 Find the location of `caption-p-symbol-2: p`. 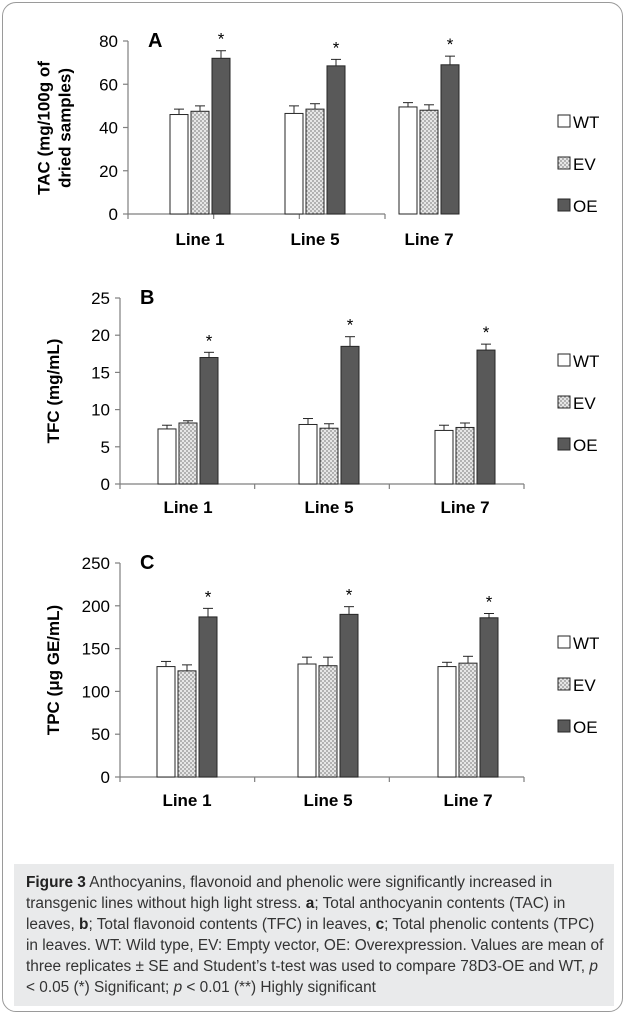

caption-p-symbol-2: p is located at coordinates (178, 987).